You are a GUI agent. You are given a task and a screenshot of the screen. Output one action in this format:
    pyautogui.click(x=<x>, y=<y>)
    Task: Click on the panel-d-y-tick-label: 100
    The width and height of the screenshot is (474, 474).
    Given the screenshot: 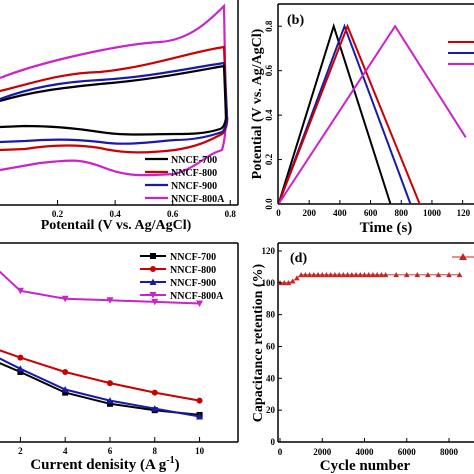 What is the action you would take?
    pyautogui.click(x=269, y=283)
    